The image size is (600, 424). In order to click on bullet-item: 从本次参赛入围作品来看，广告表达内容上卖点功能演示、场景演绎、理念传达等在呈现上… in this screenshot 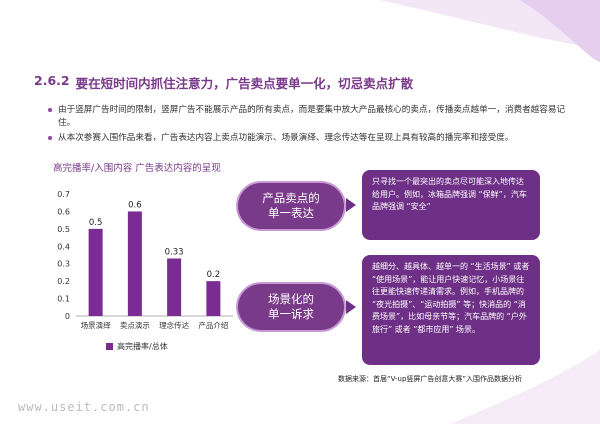, I will do `click(308, 138)`.